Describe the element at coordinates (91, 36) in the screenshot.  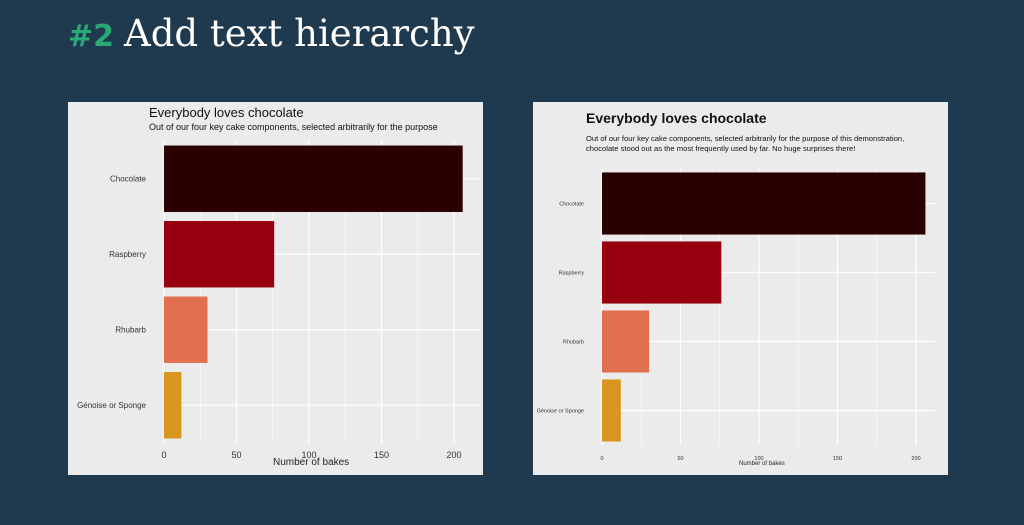
I see `slide-number: #2` at that location.